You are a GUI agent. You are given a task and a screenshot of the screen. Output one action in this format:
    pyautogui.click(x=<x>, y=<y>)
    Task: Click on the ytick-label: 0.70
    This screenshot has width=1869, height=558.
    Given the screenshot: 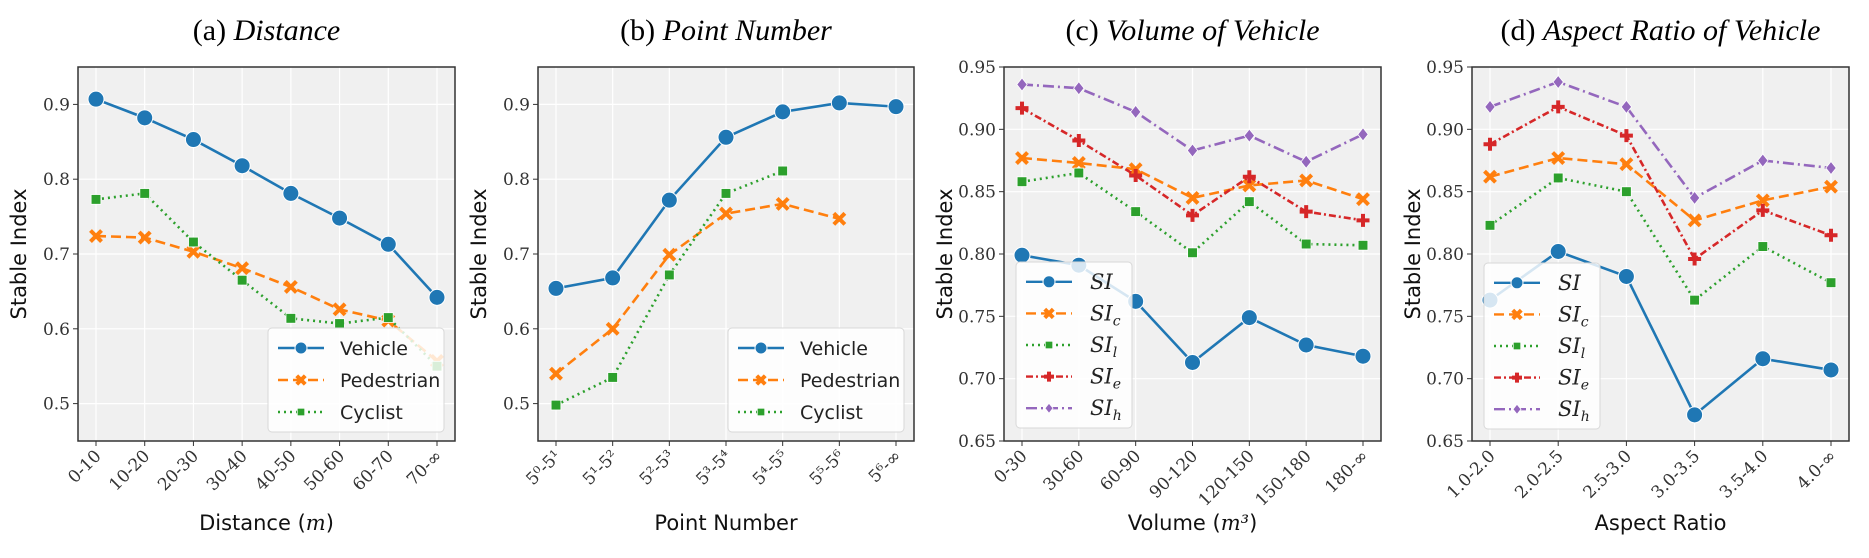 What is the action you would take?
    pyautogui.click(x=977, y=380)
    